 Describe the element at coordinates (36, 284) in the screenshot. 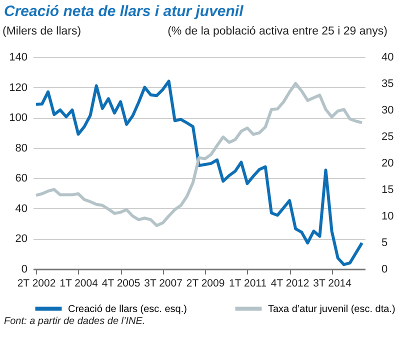

I see `x-tick-label: 2T 2002` at that location.